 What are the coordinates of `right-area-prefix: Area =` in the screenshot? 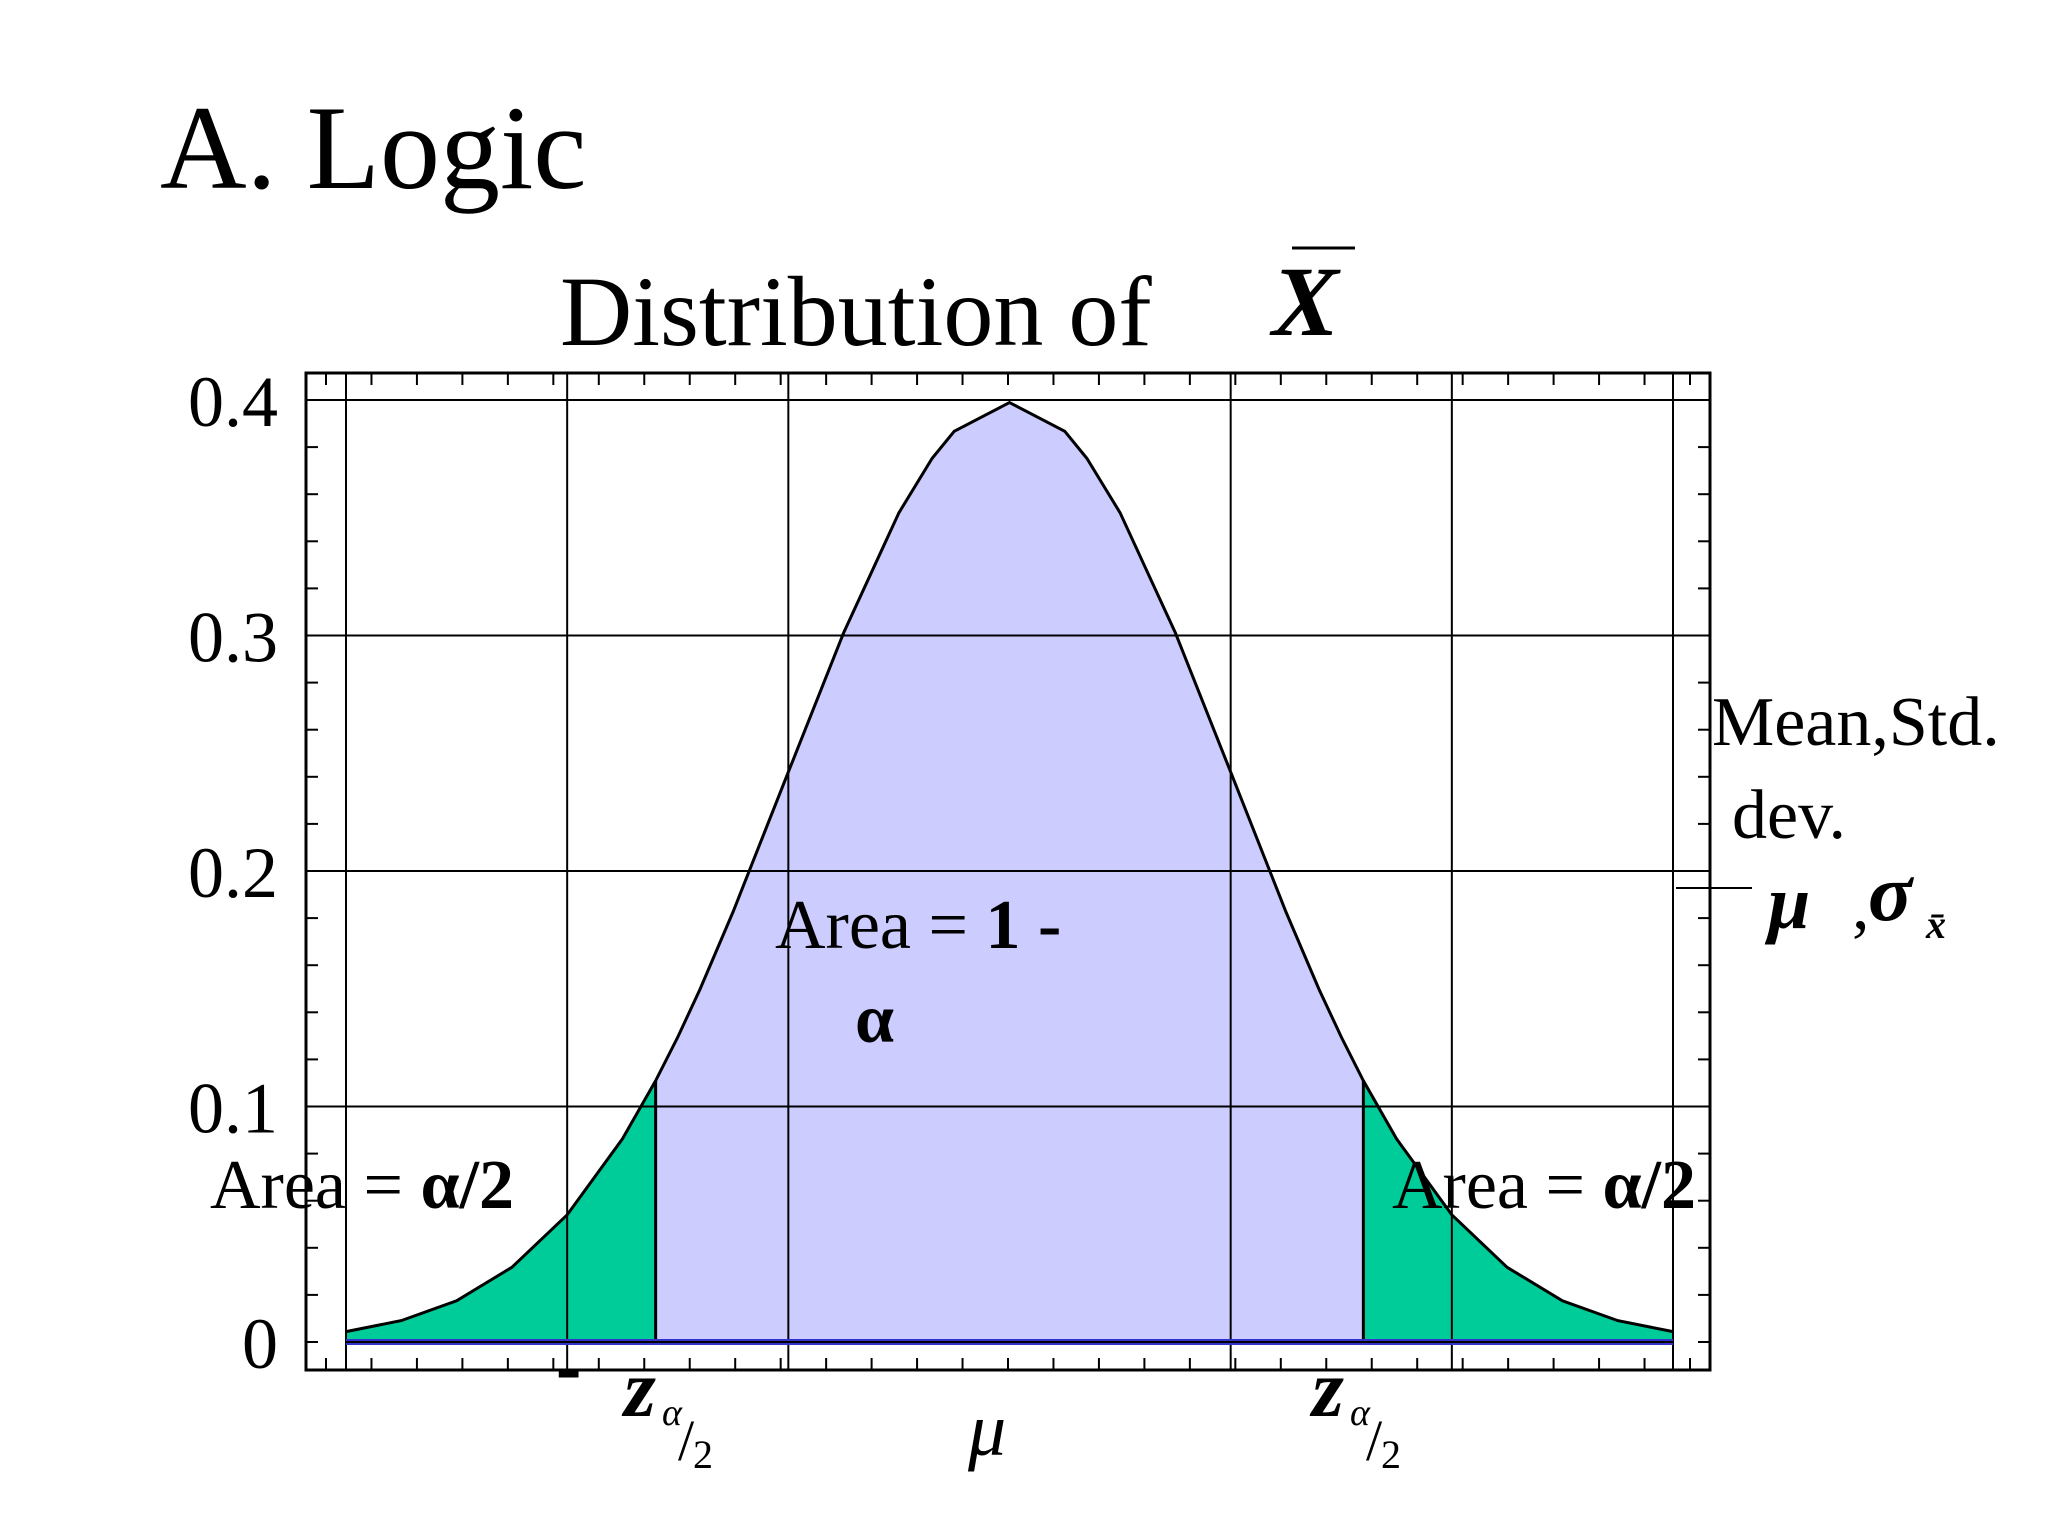 It's located at (1497, 1185).